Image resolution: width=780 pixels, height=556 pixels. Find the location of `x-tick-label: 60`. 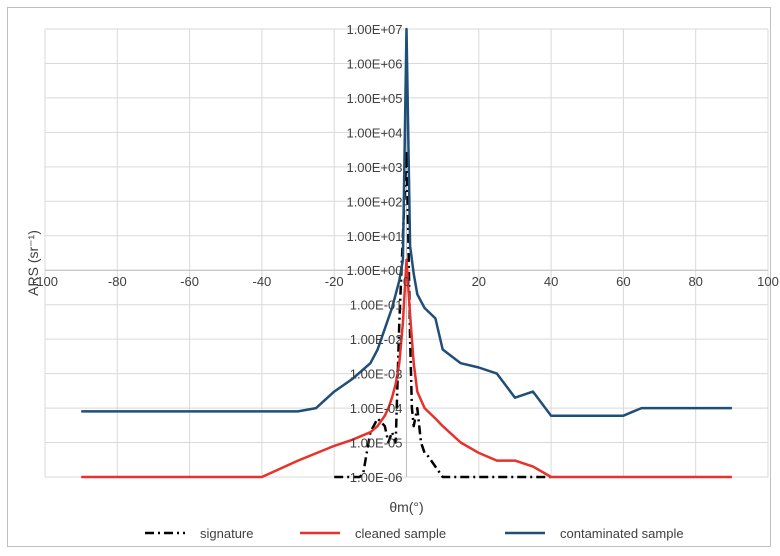

x-tick-label: 60 is located at coordinates (623, 281).